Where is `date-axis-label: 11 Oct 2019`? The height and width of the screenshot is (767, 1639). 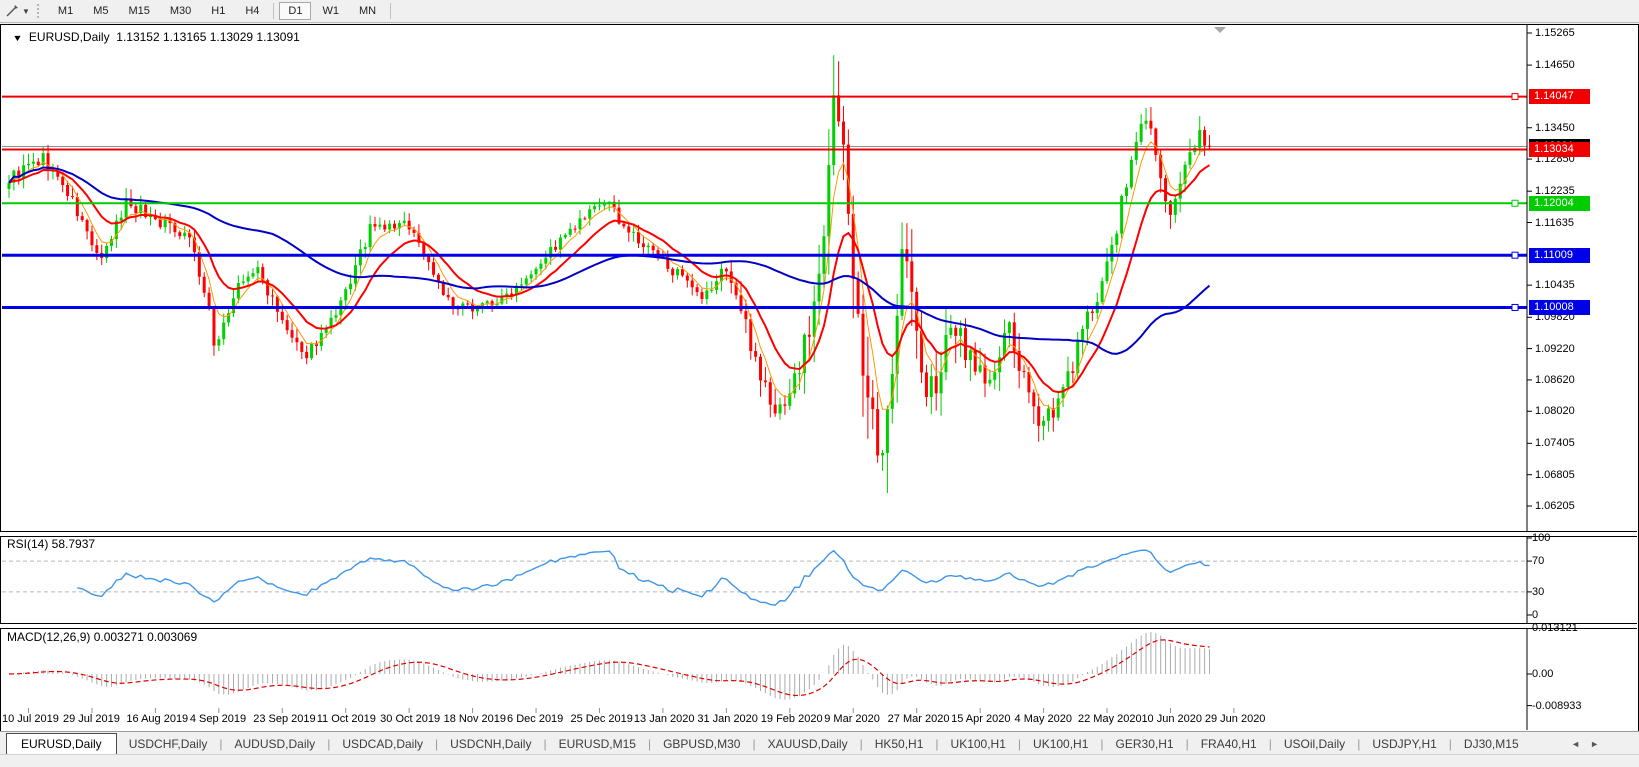 date-axis-label: 11 Oct 2019 is located at coordinates (346, 719).